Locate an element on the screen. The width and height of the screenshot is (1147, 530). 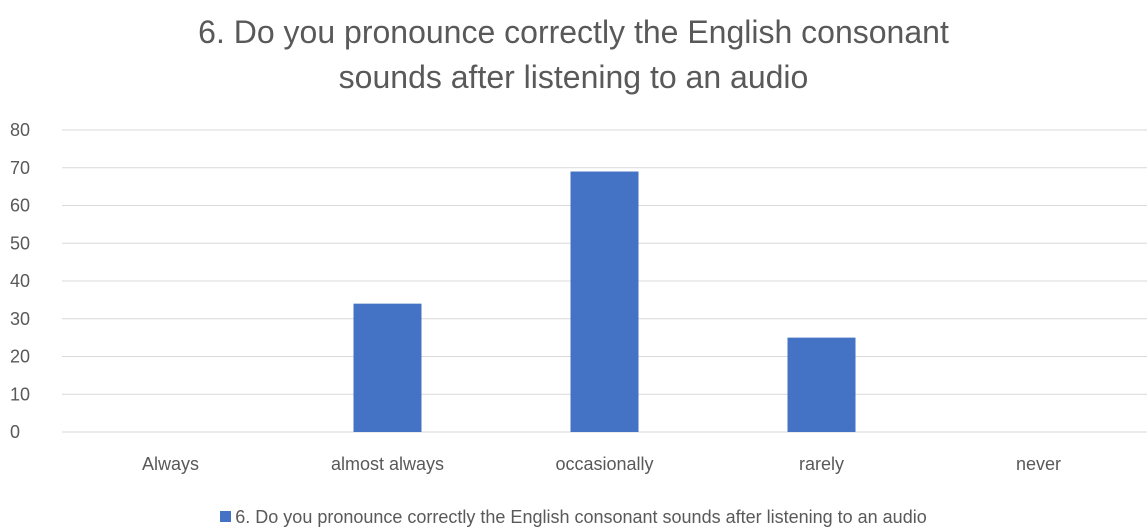
y-tick-label: 80 is located at coordinates (20, 130).